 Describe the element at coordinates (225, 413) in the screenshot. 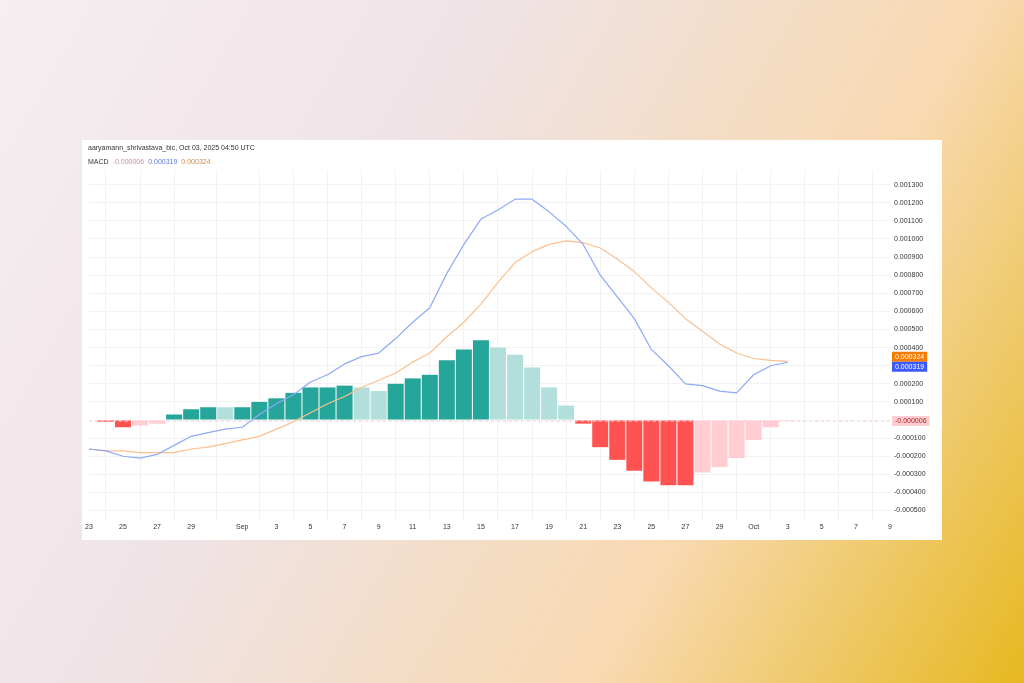

I see `bar` at that location.